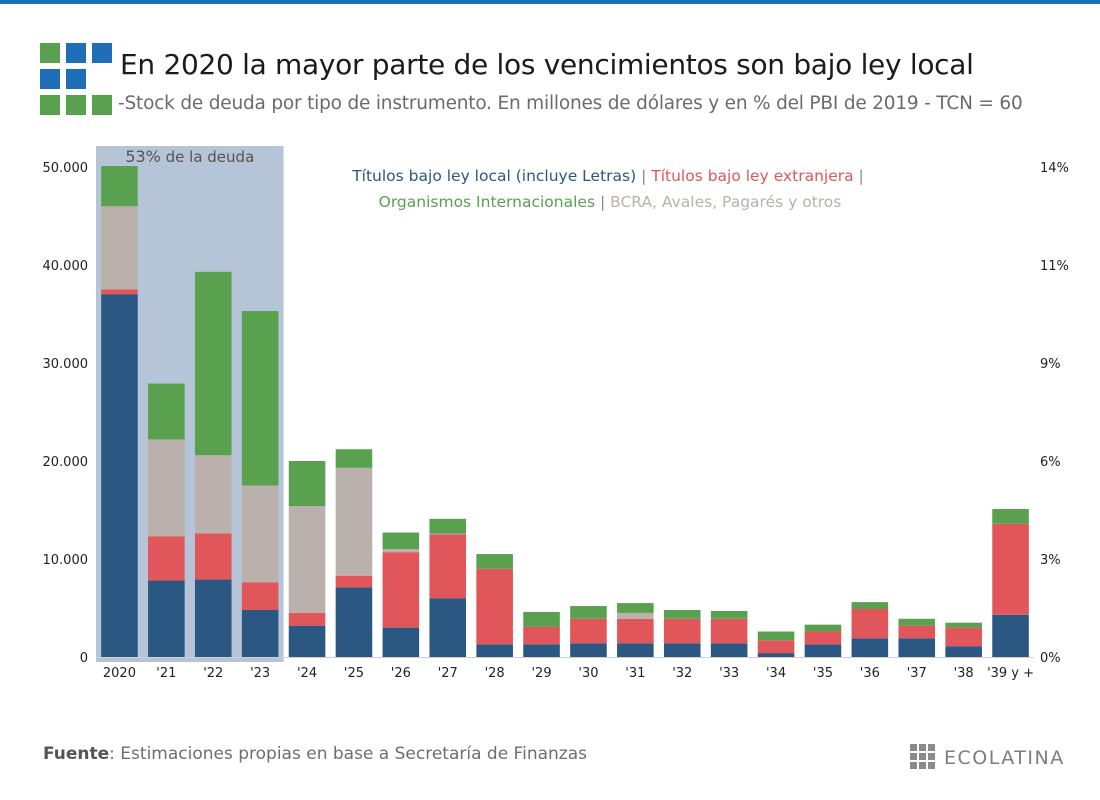 Image resolution: width=1100 pixels, height=800 pixels. Describe the element at coordinates (776, 673) in the screenshot. I see `x-tick-label: '34` at that location.